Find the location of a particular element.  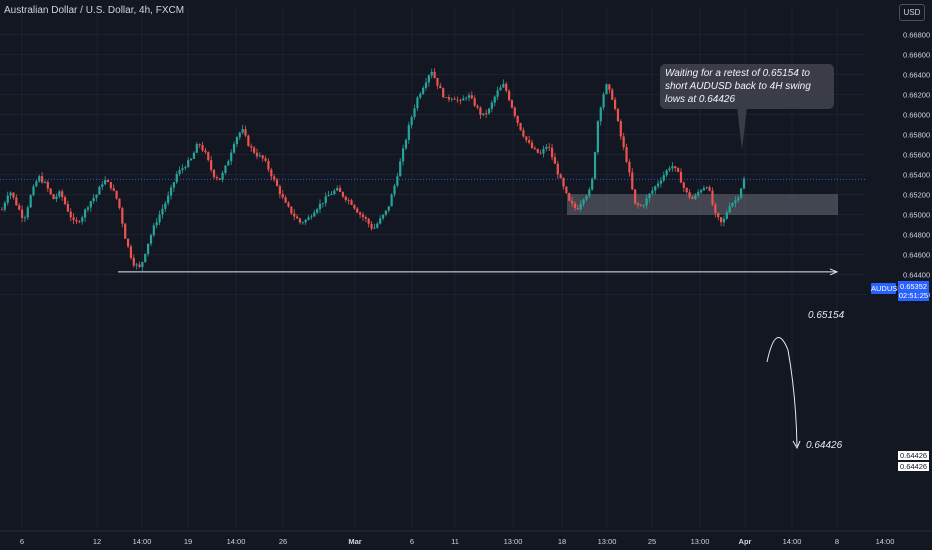

x-tick-label: 12 is located at coordinates (97, 541).